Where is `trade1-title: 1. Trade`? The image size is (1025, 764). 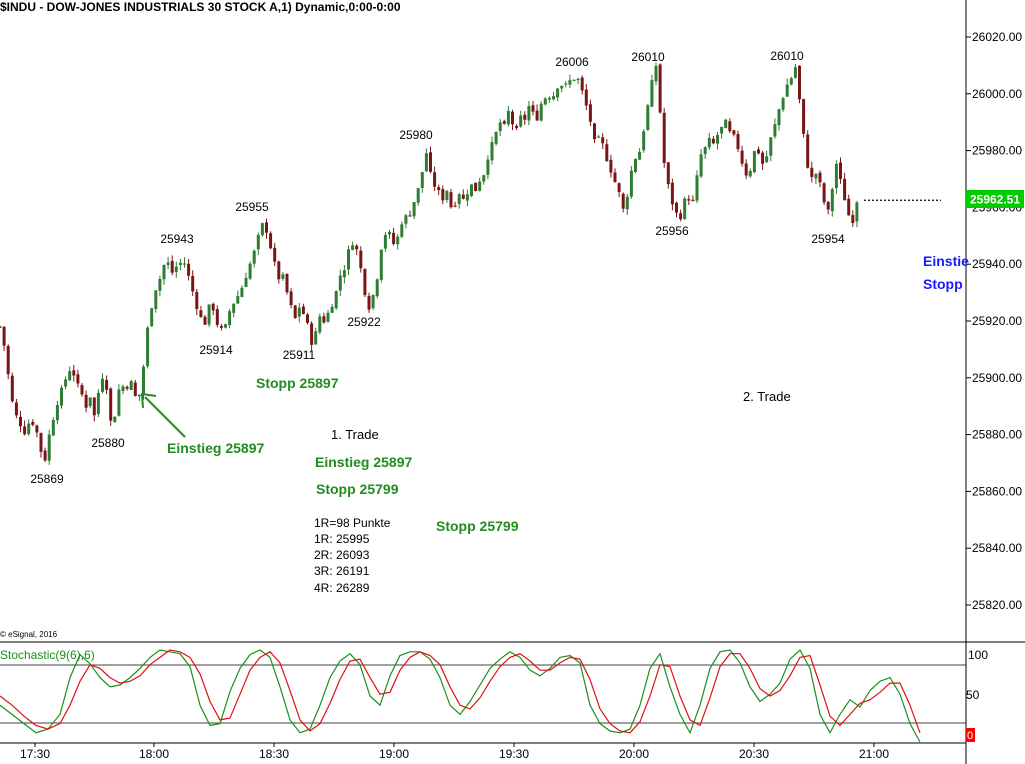 trade1-title: 1. Trade is located at coordinates (355, 434).